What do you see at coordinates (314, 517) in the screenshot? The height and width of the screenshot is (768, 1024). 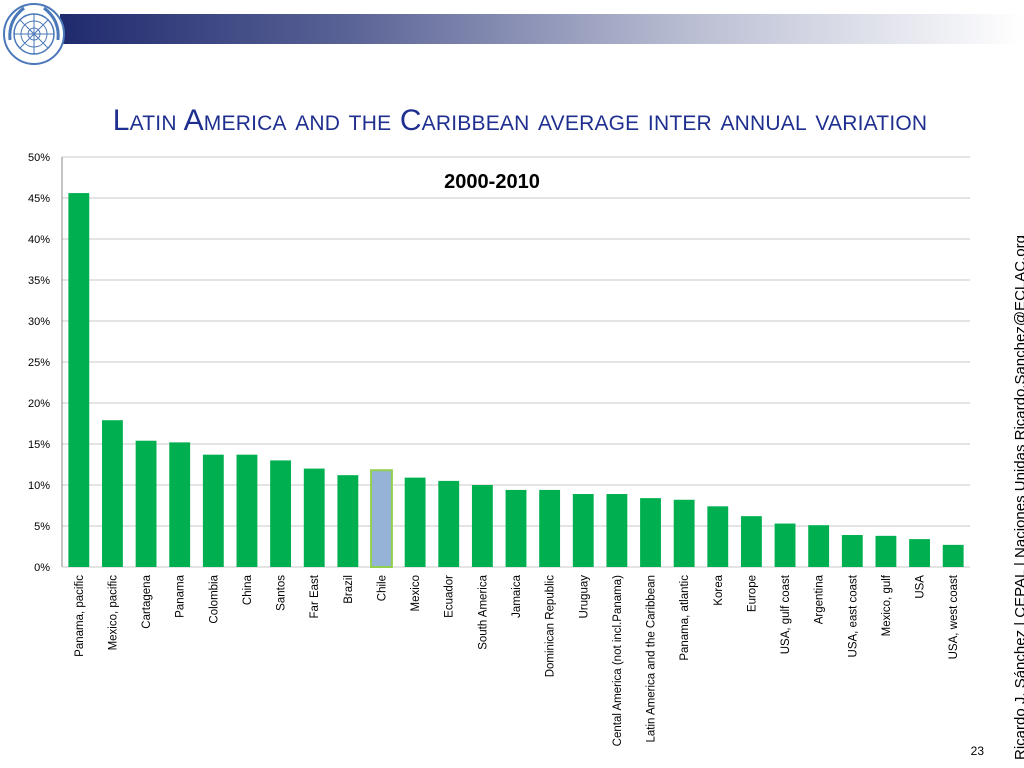 I see `bar-far-east` at bounding box center [314, 517].